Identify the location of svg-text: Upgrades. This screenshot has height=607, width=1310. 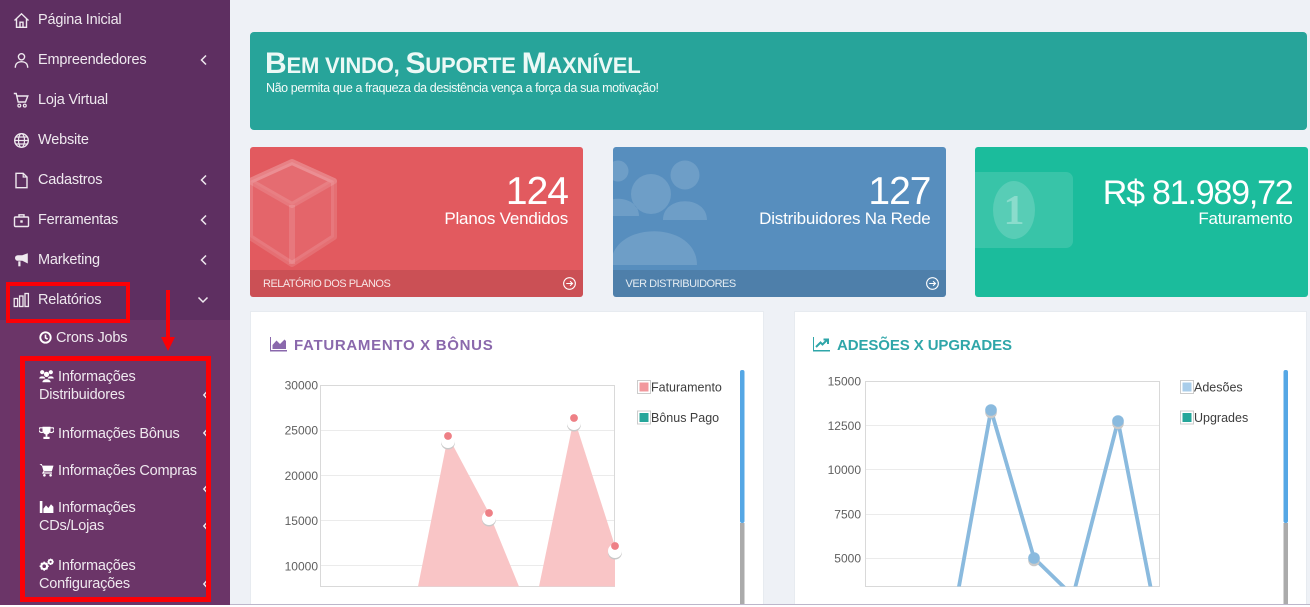
(1221, 418).